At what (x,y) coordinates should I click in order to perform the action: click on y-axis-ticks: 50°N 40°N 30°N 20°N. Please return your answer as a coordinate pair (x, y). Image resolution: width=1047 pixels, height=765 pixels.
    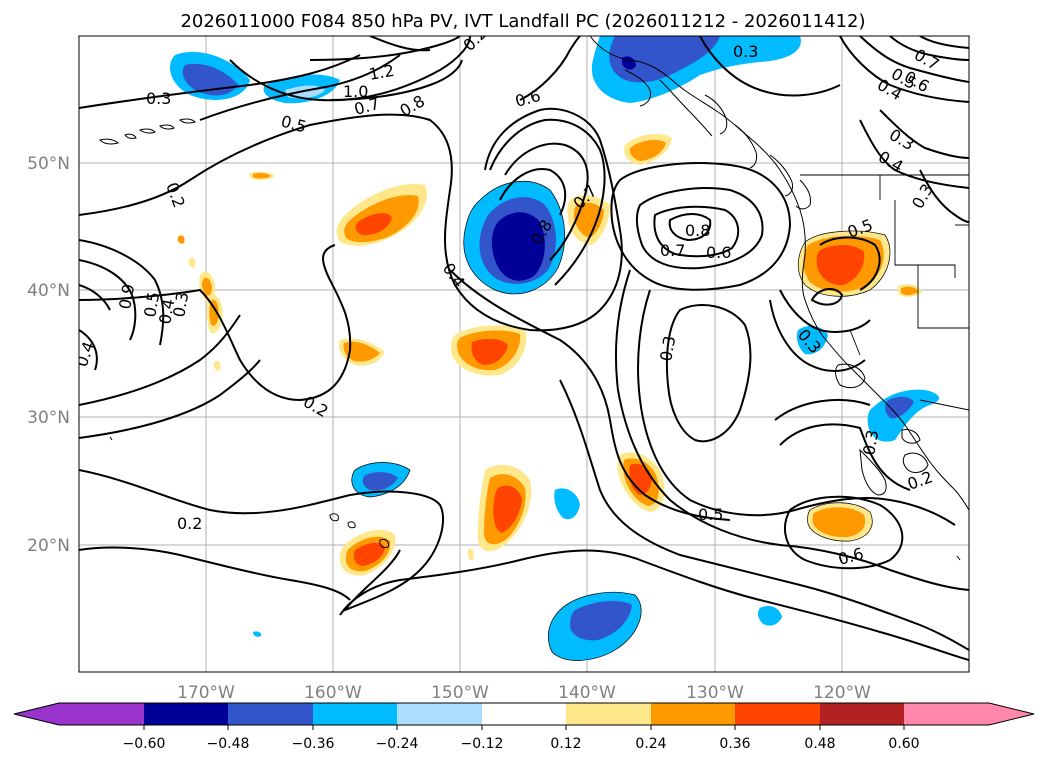
    Looking at the image, I should click on (48, 355).